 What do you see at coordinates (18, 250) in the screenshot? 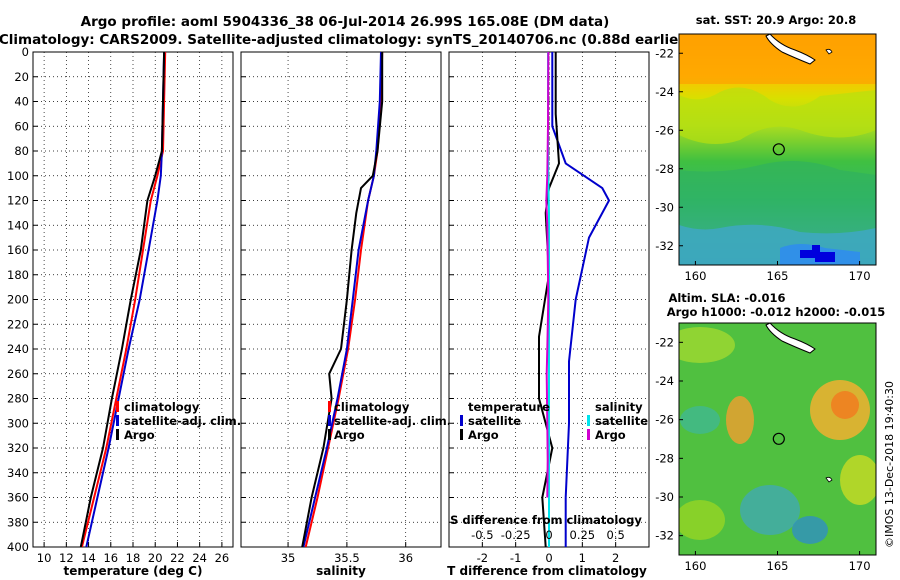
I see `depth-tick-label: 160` at bounding box center [18, 250].